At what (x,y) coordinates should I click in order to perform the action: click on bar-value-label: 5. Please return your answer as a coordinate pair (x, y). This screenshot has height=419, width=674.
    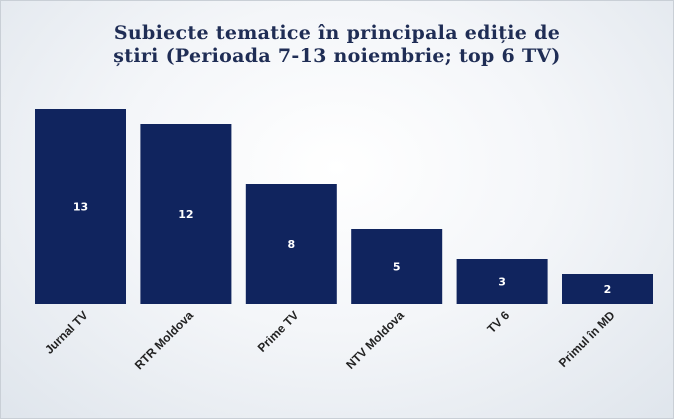
    Looking at the image, I should click on (397, 267).